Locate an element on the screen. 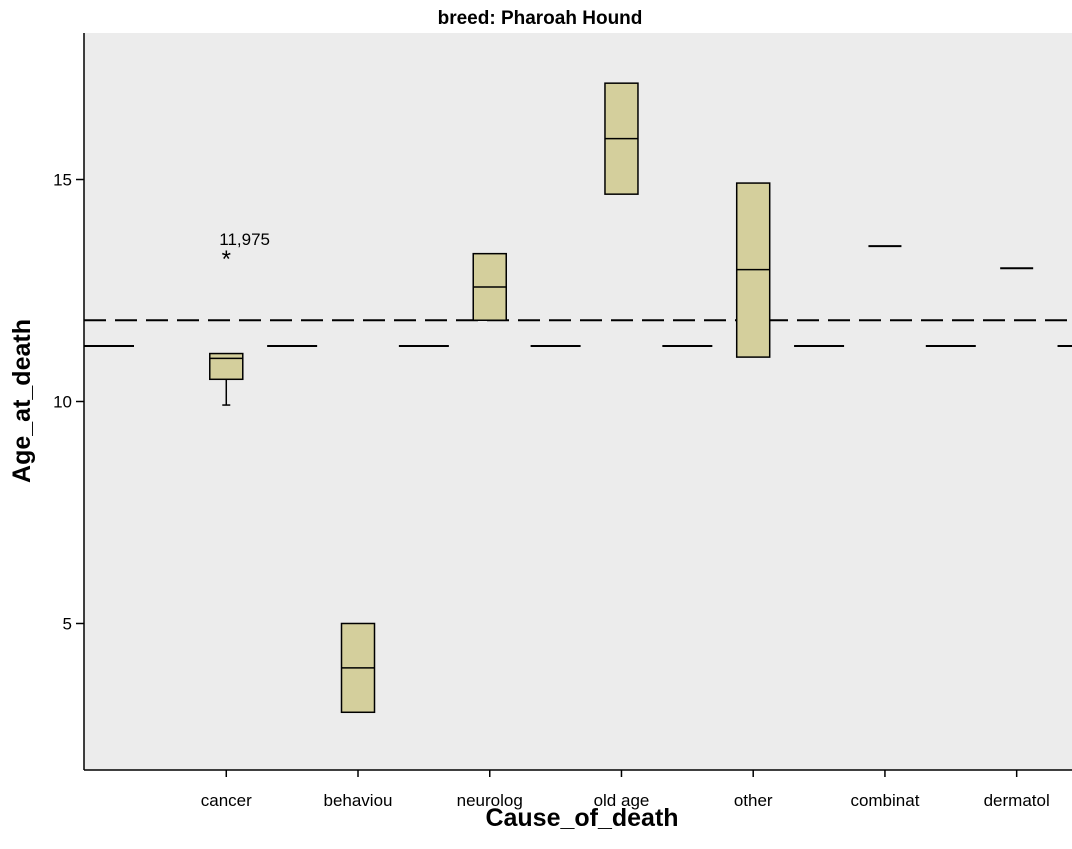  x-tick-label: other is located at coordinates (753, 800).